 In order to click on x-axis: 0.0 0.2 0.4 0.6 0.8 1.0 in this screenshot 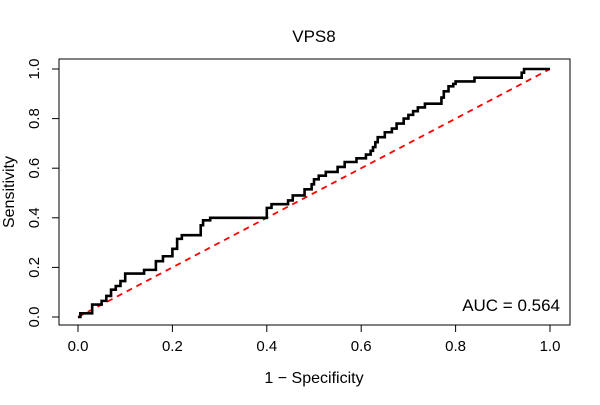, I will do `click(314, 339)`.